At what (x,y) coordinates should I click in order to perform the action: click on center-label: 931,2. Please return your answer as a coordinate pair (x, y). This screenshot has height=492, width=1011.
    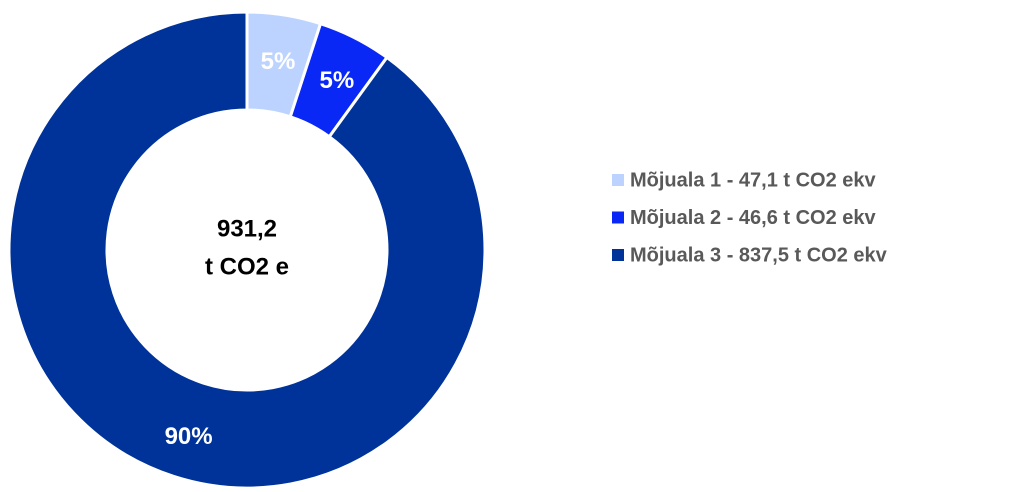
    Looking at the image, I should click on (247, 228).